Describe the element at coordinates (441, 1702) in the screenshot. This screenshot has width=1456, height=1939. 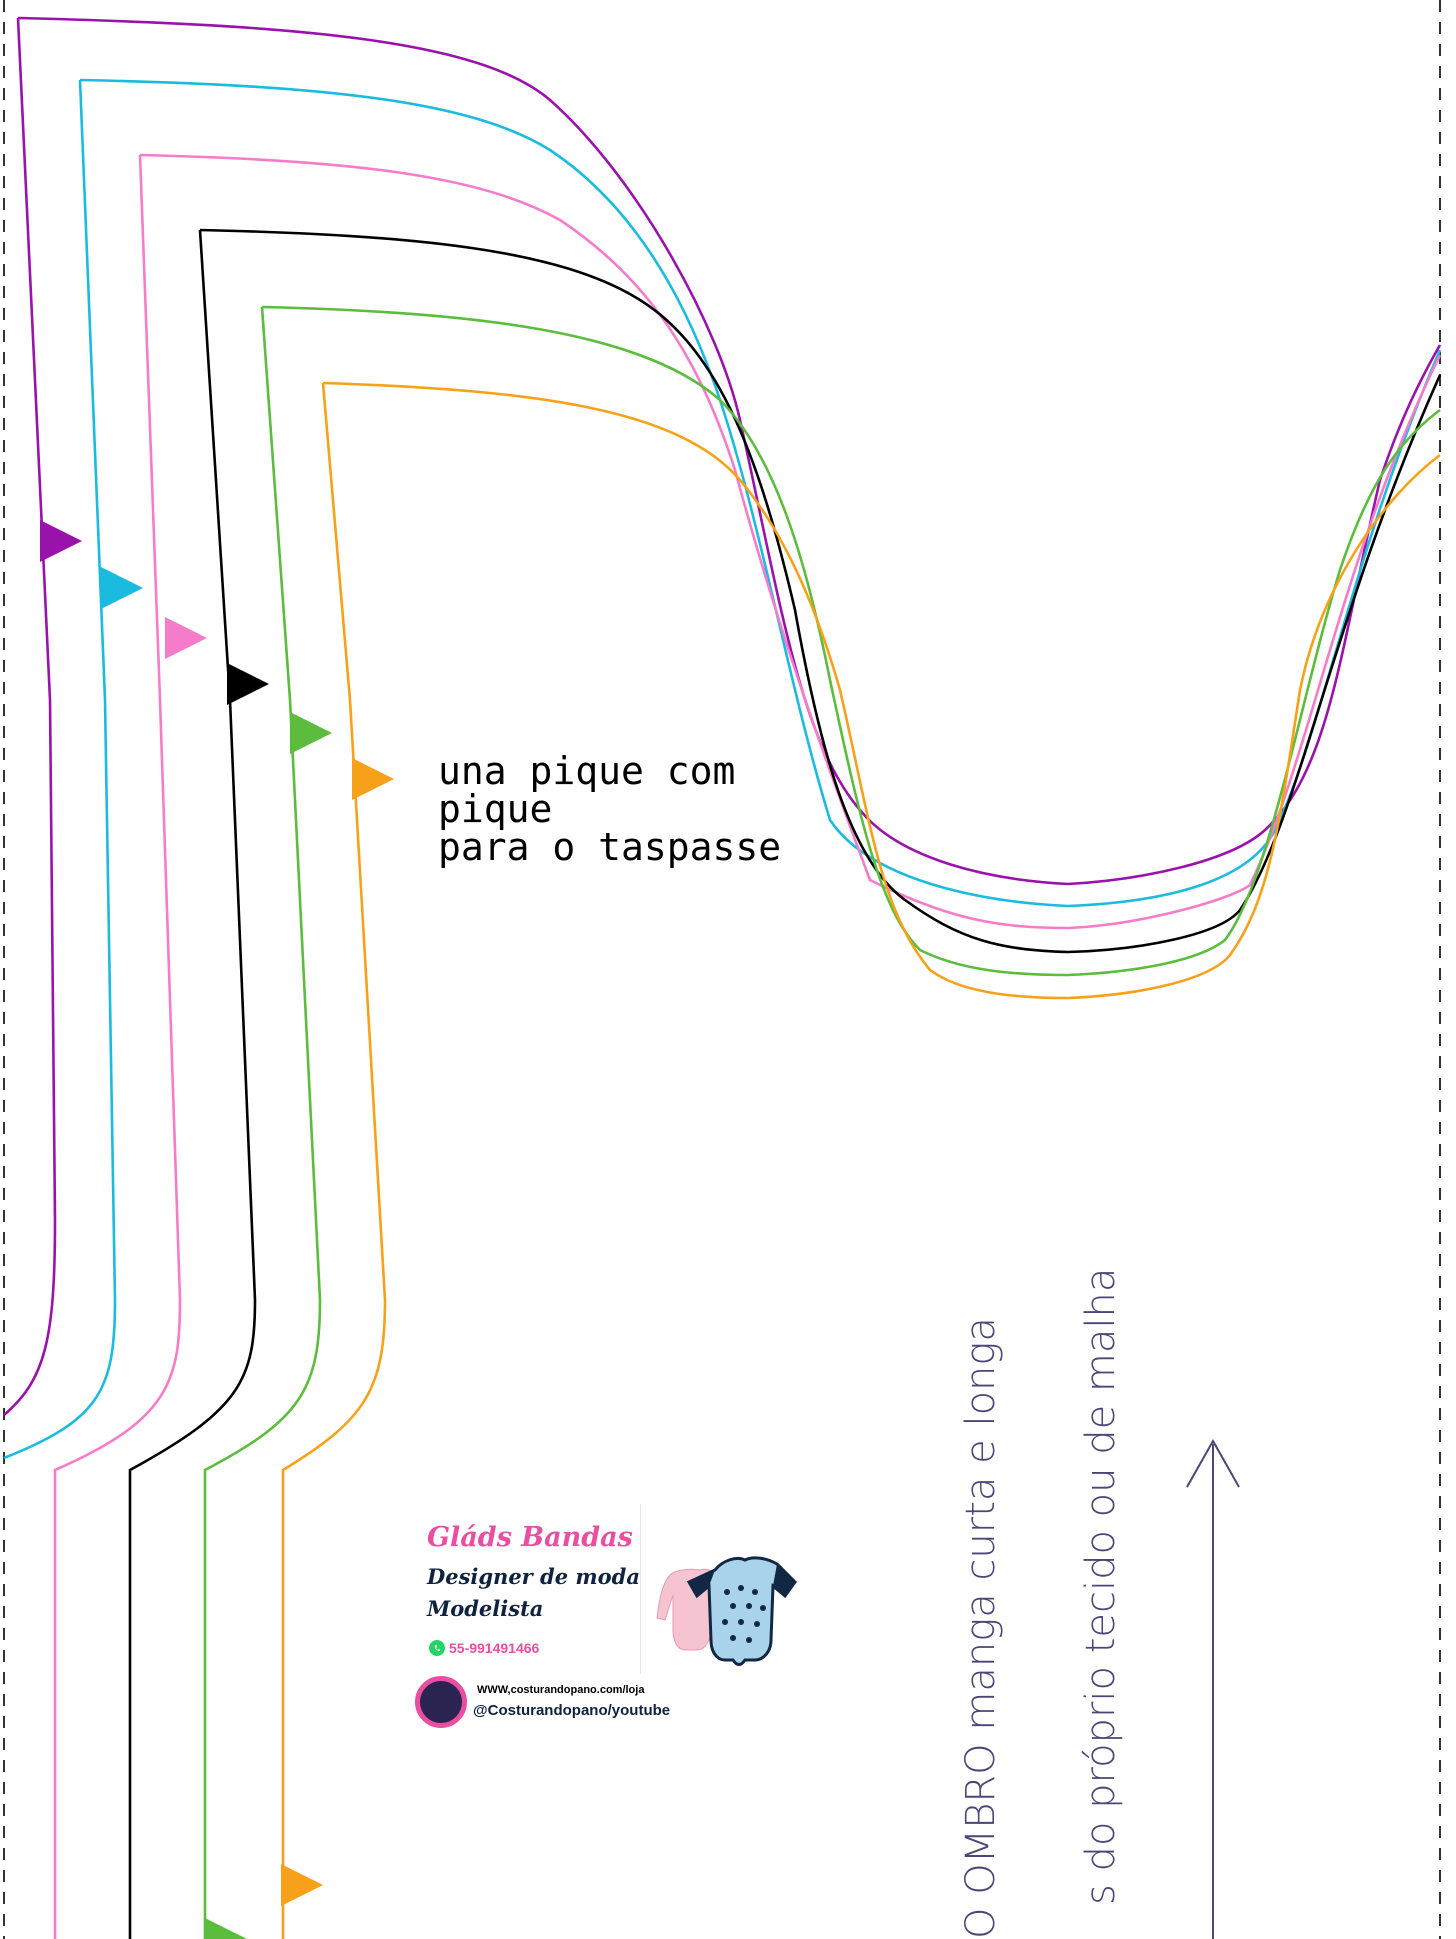
I see `avatar-logo-icon` at that location.